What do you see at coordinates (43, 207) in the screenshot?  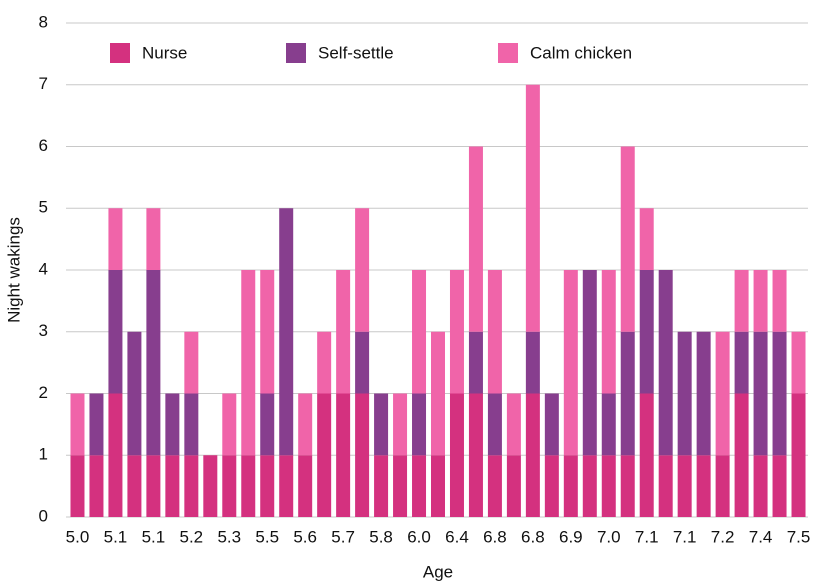 I see `y-tick-label: 5` at bounding box center [43, 207].